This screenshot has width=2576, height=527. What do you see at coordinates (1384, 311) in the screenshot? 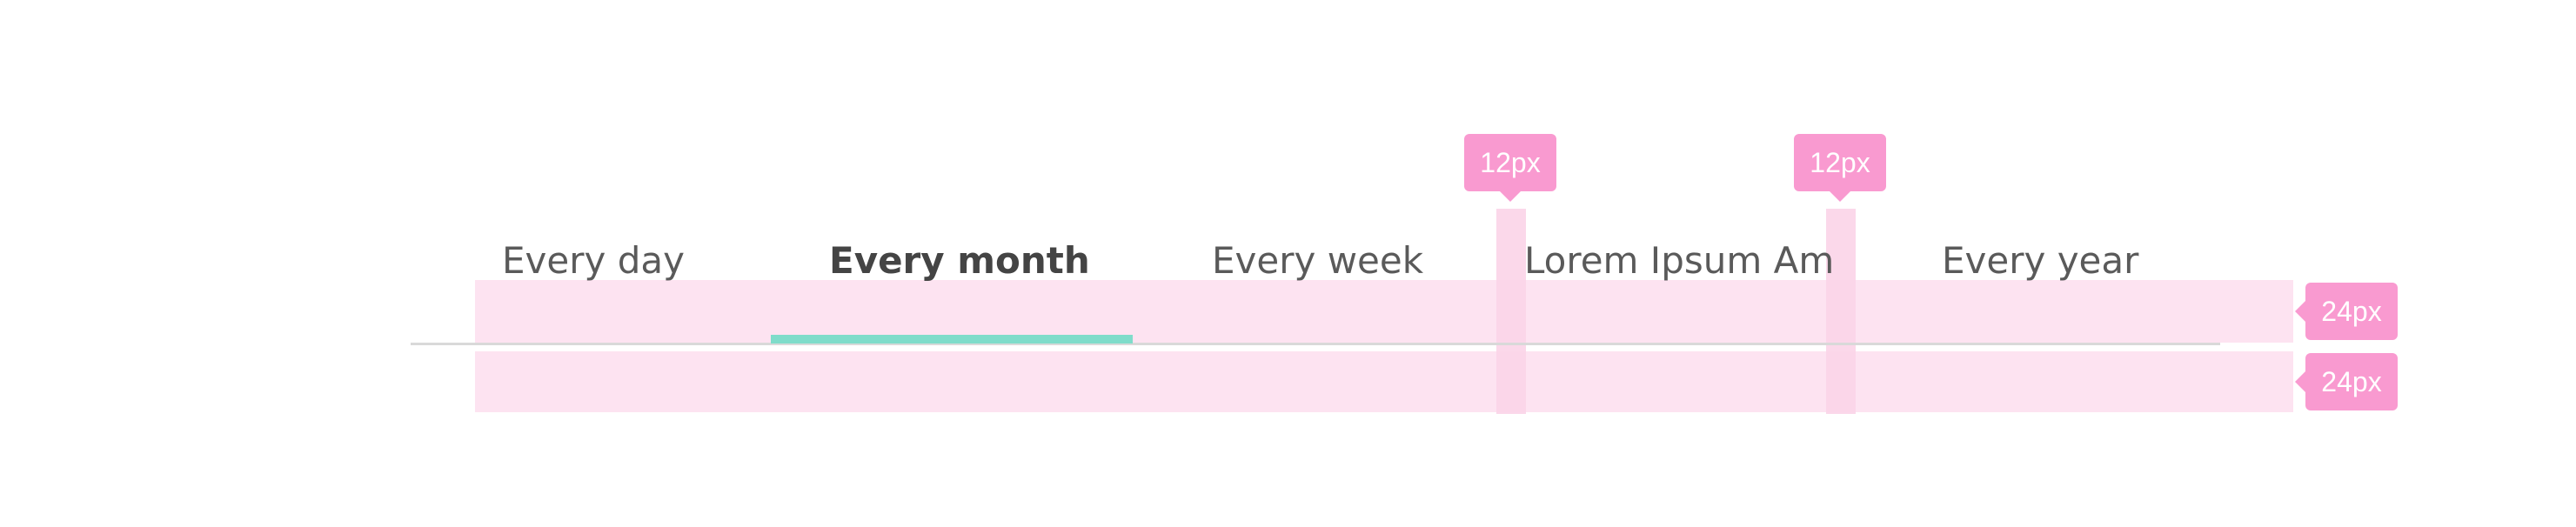
I see `tab-top-padding-overlay` at bounding box center [1384, 311].